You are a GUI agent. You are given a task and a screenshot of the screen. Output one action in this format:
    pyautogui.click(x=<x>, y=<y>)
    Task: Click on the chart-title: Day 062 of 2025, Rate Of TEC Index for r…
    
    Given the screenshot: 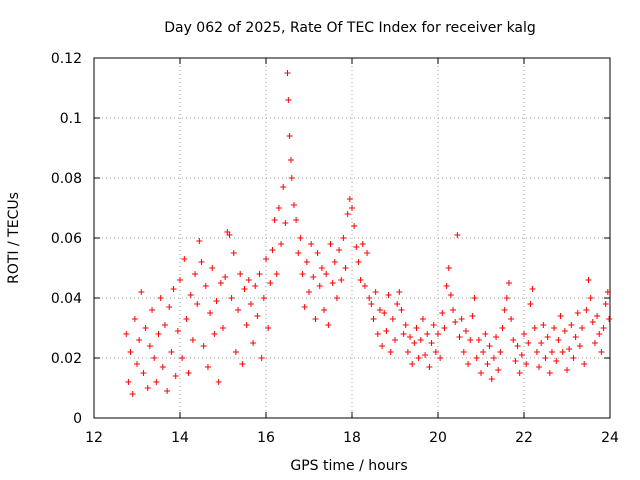 What is the action you would take?
    pyautogui.click(x=350, y=28)
    